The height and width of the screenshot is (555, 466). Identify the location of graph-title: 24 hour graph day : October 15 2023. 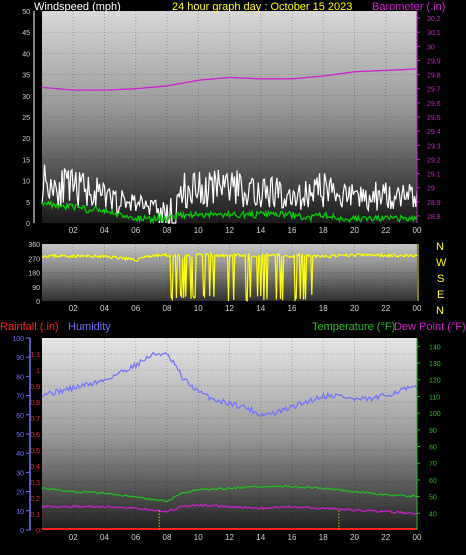
(262, 7).